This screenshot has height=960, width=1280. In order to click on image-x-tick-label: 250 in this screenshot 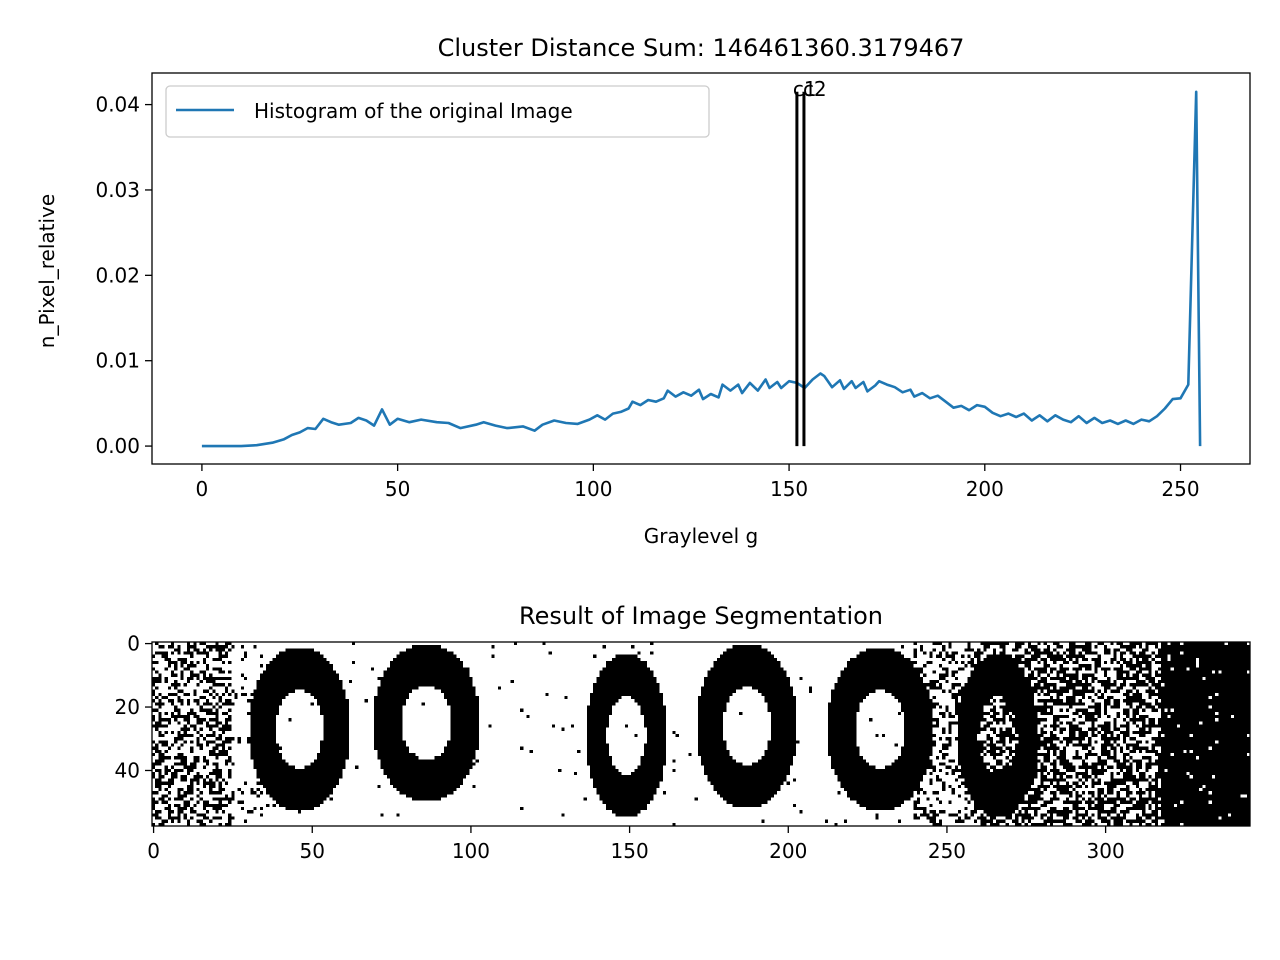, I will do `click(947, 851)`.